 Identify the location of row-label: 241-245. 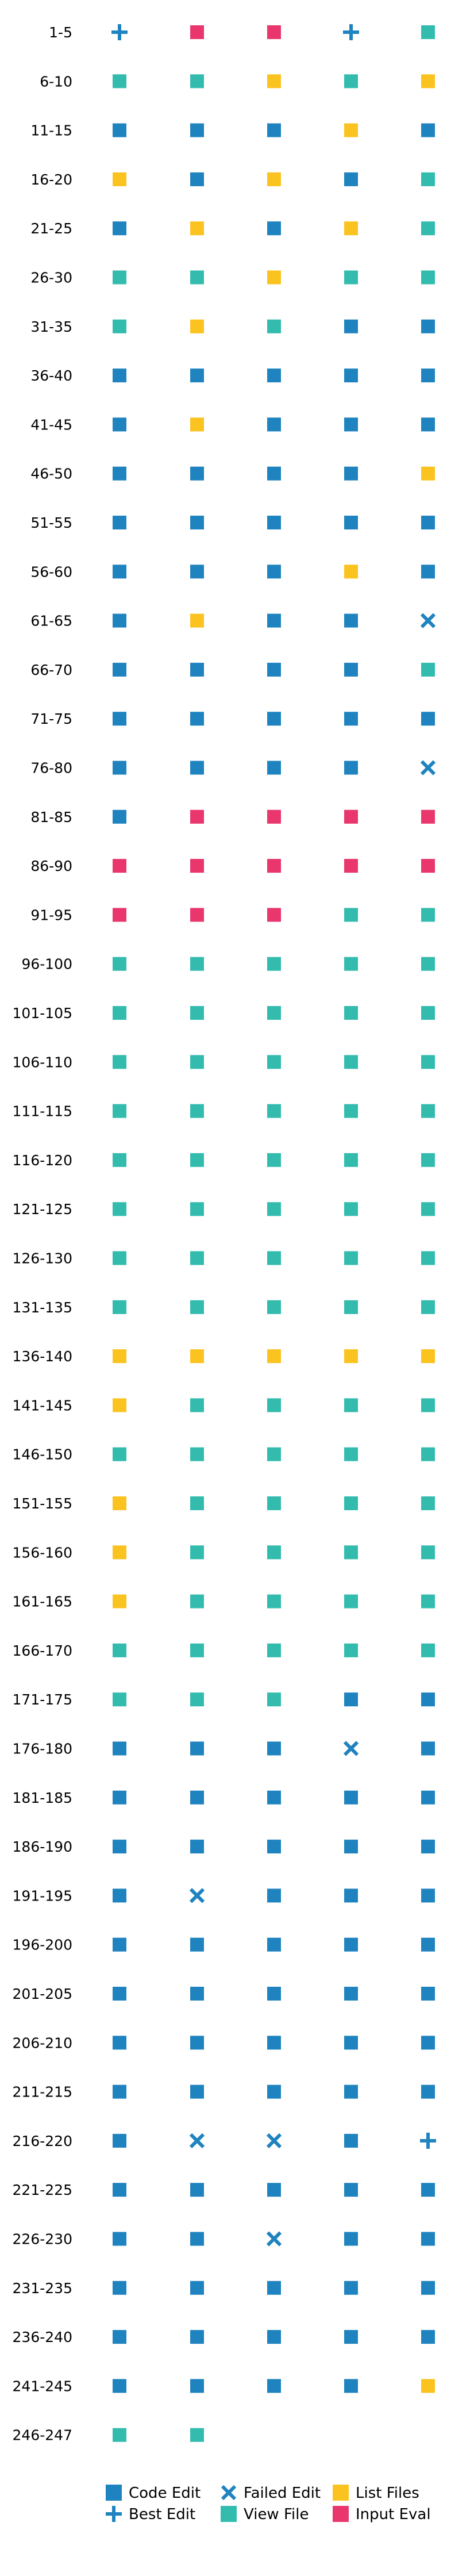
(42, 2386).